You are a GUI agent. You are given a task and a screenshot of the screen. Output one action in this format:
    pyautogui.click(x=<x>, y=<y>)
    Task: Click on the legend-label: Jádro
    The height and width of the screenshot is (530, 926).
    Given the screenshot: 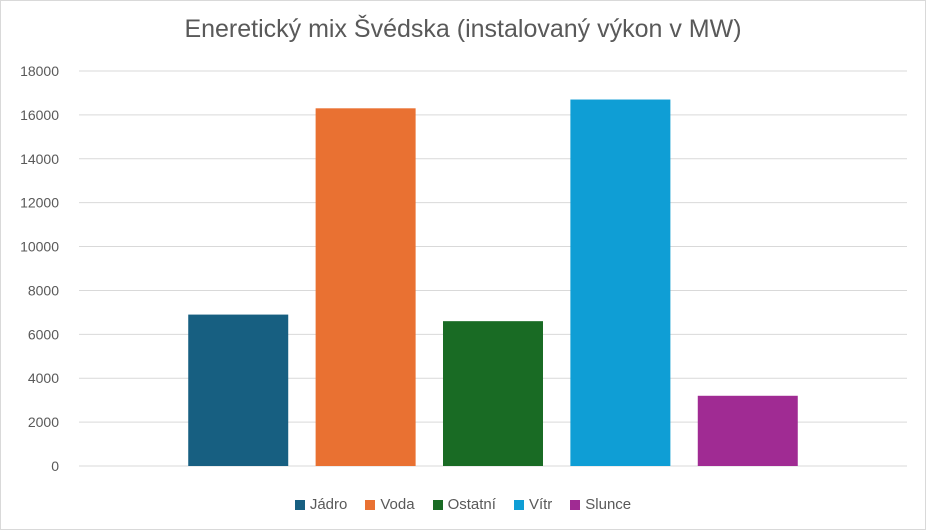 What is the action you would take?
    pyautogui.click(x=328, y=504)
    